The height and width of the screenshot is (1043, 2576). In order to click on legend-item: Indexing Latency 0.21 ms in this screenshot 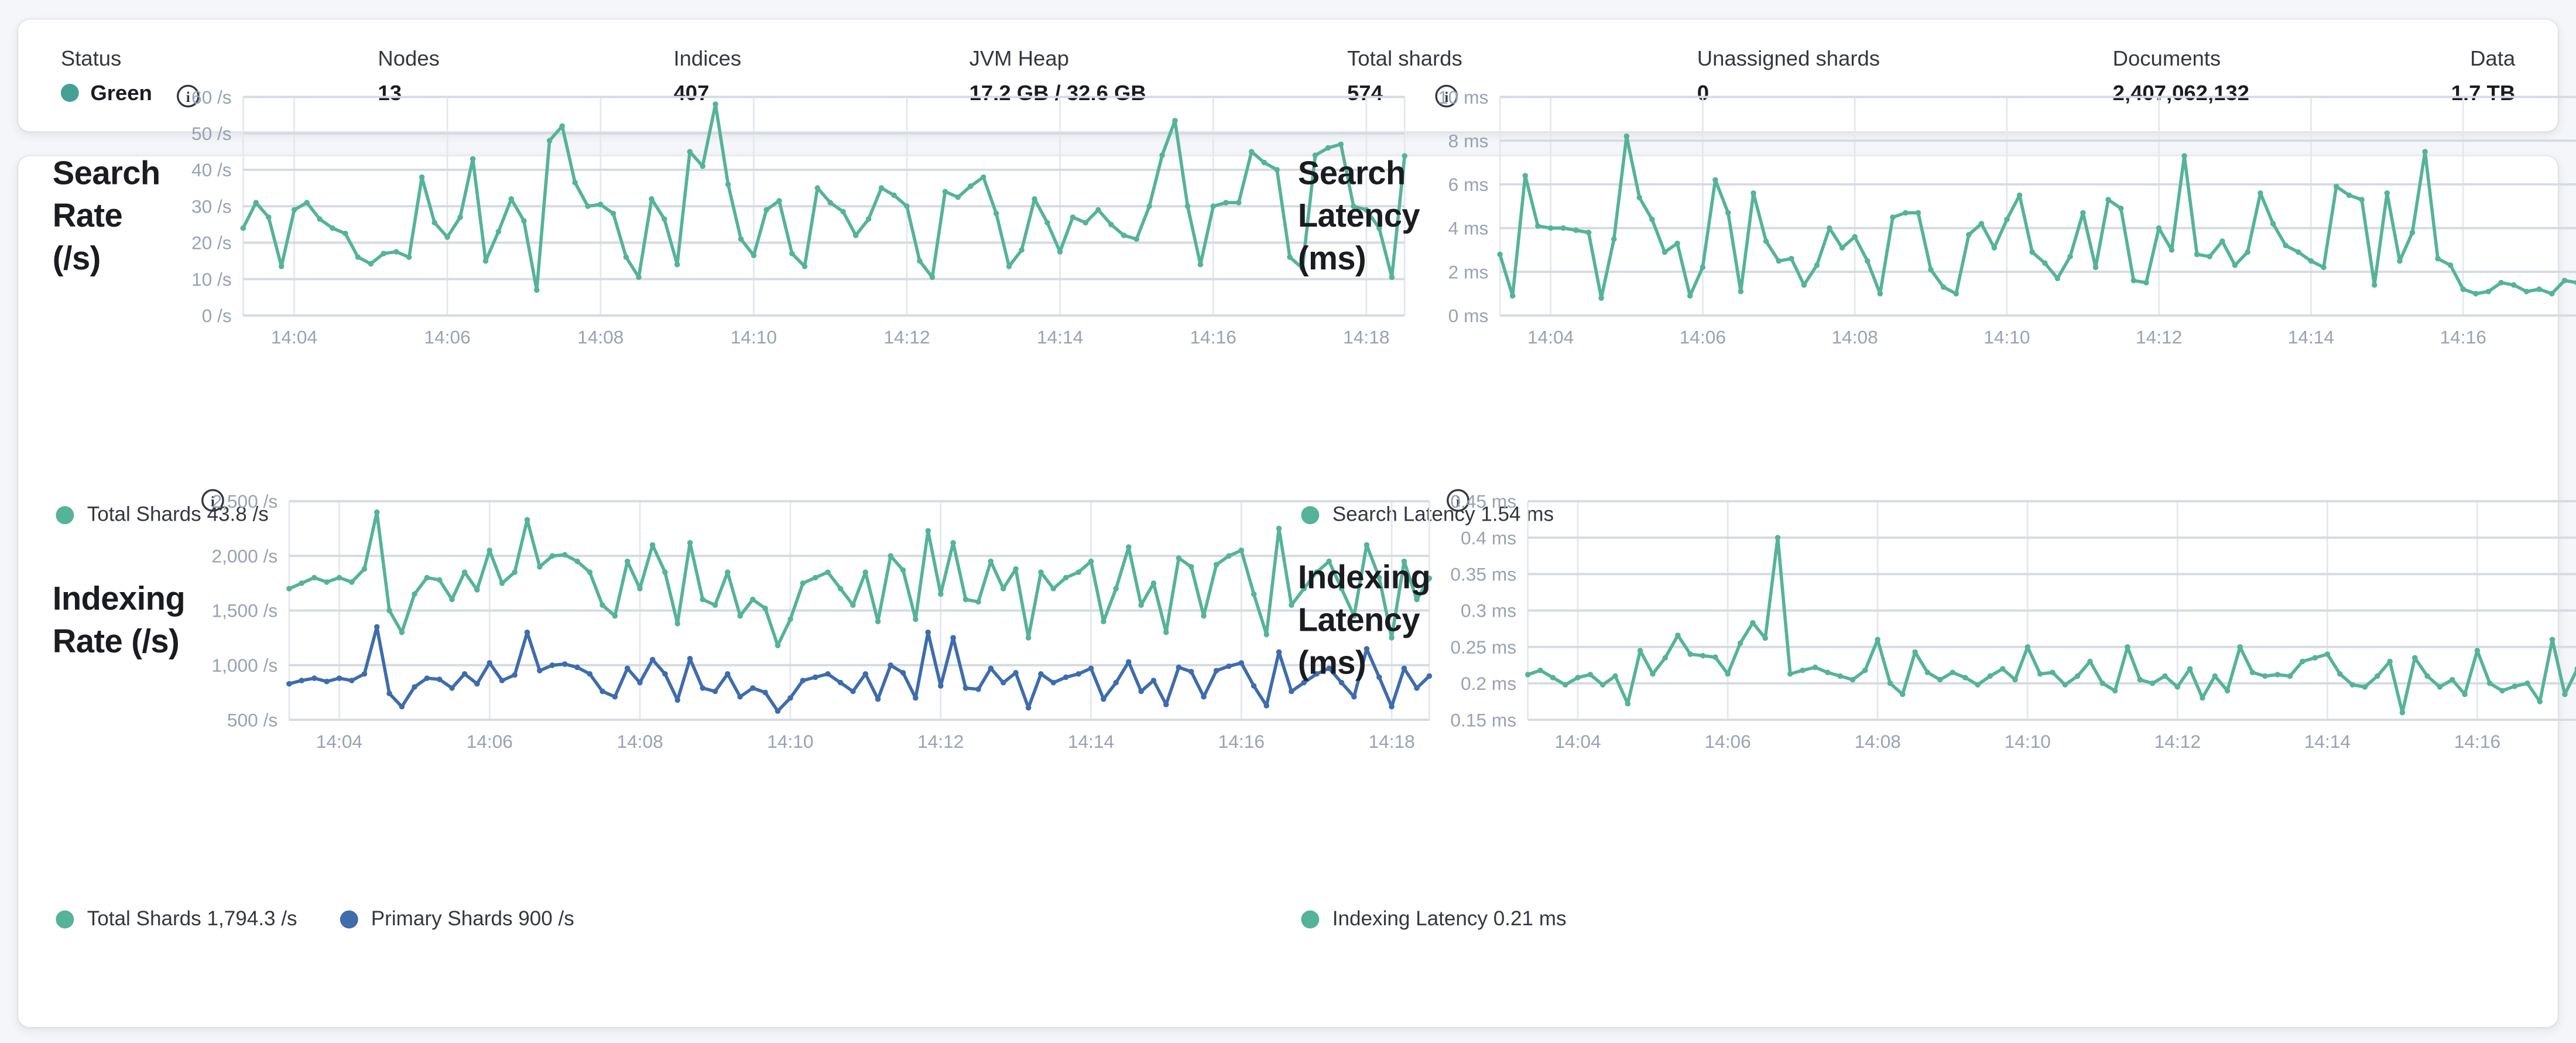, I will do `click(1434, 918)`.